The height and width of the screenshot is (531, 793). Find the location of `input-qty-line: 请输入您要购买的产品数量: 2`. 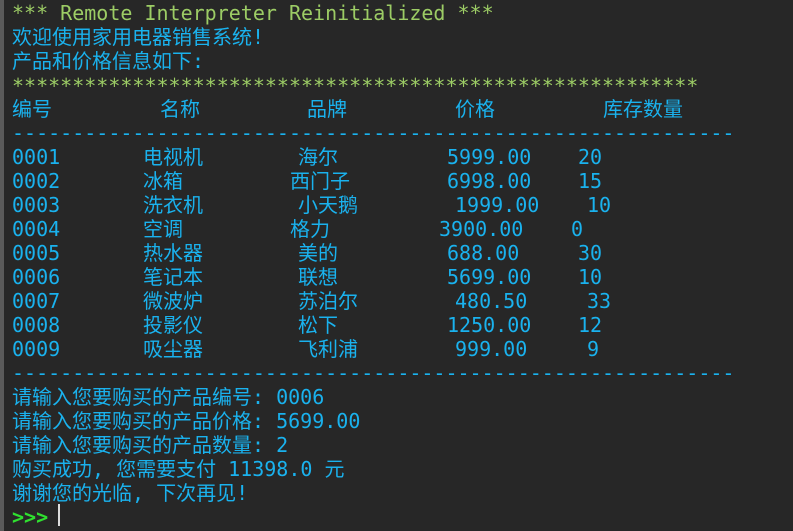

input-qty-line: 请输入您要购买的产品数量: 2 is located at coordinates (150, 445).